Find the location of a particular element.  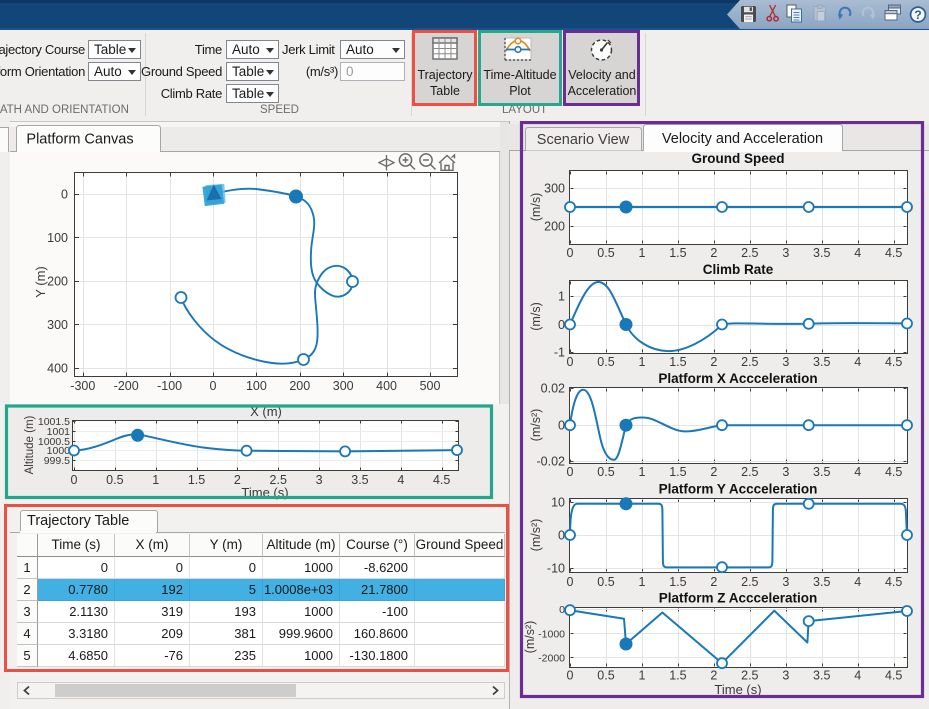

svg-text: Velocity and Acceleration is located at coordinates (742, 139).